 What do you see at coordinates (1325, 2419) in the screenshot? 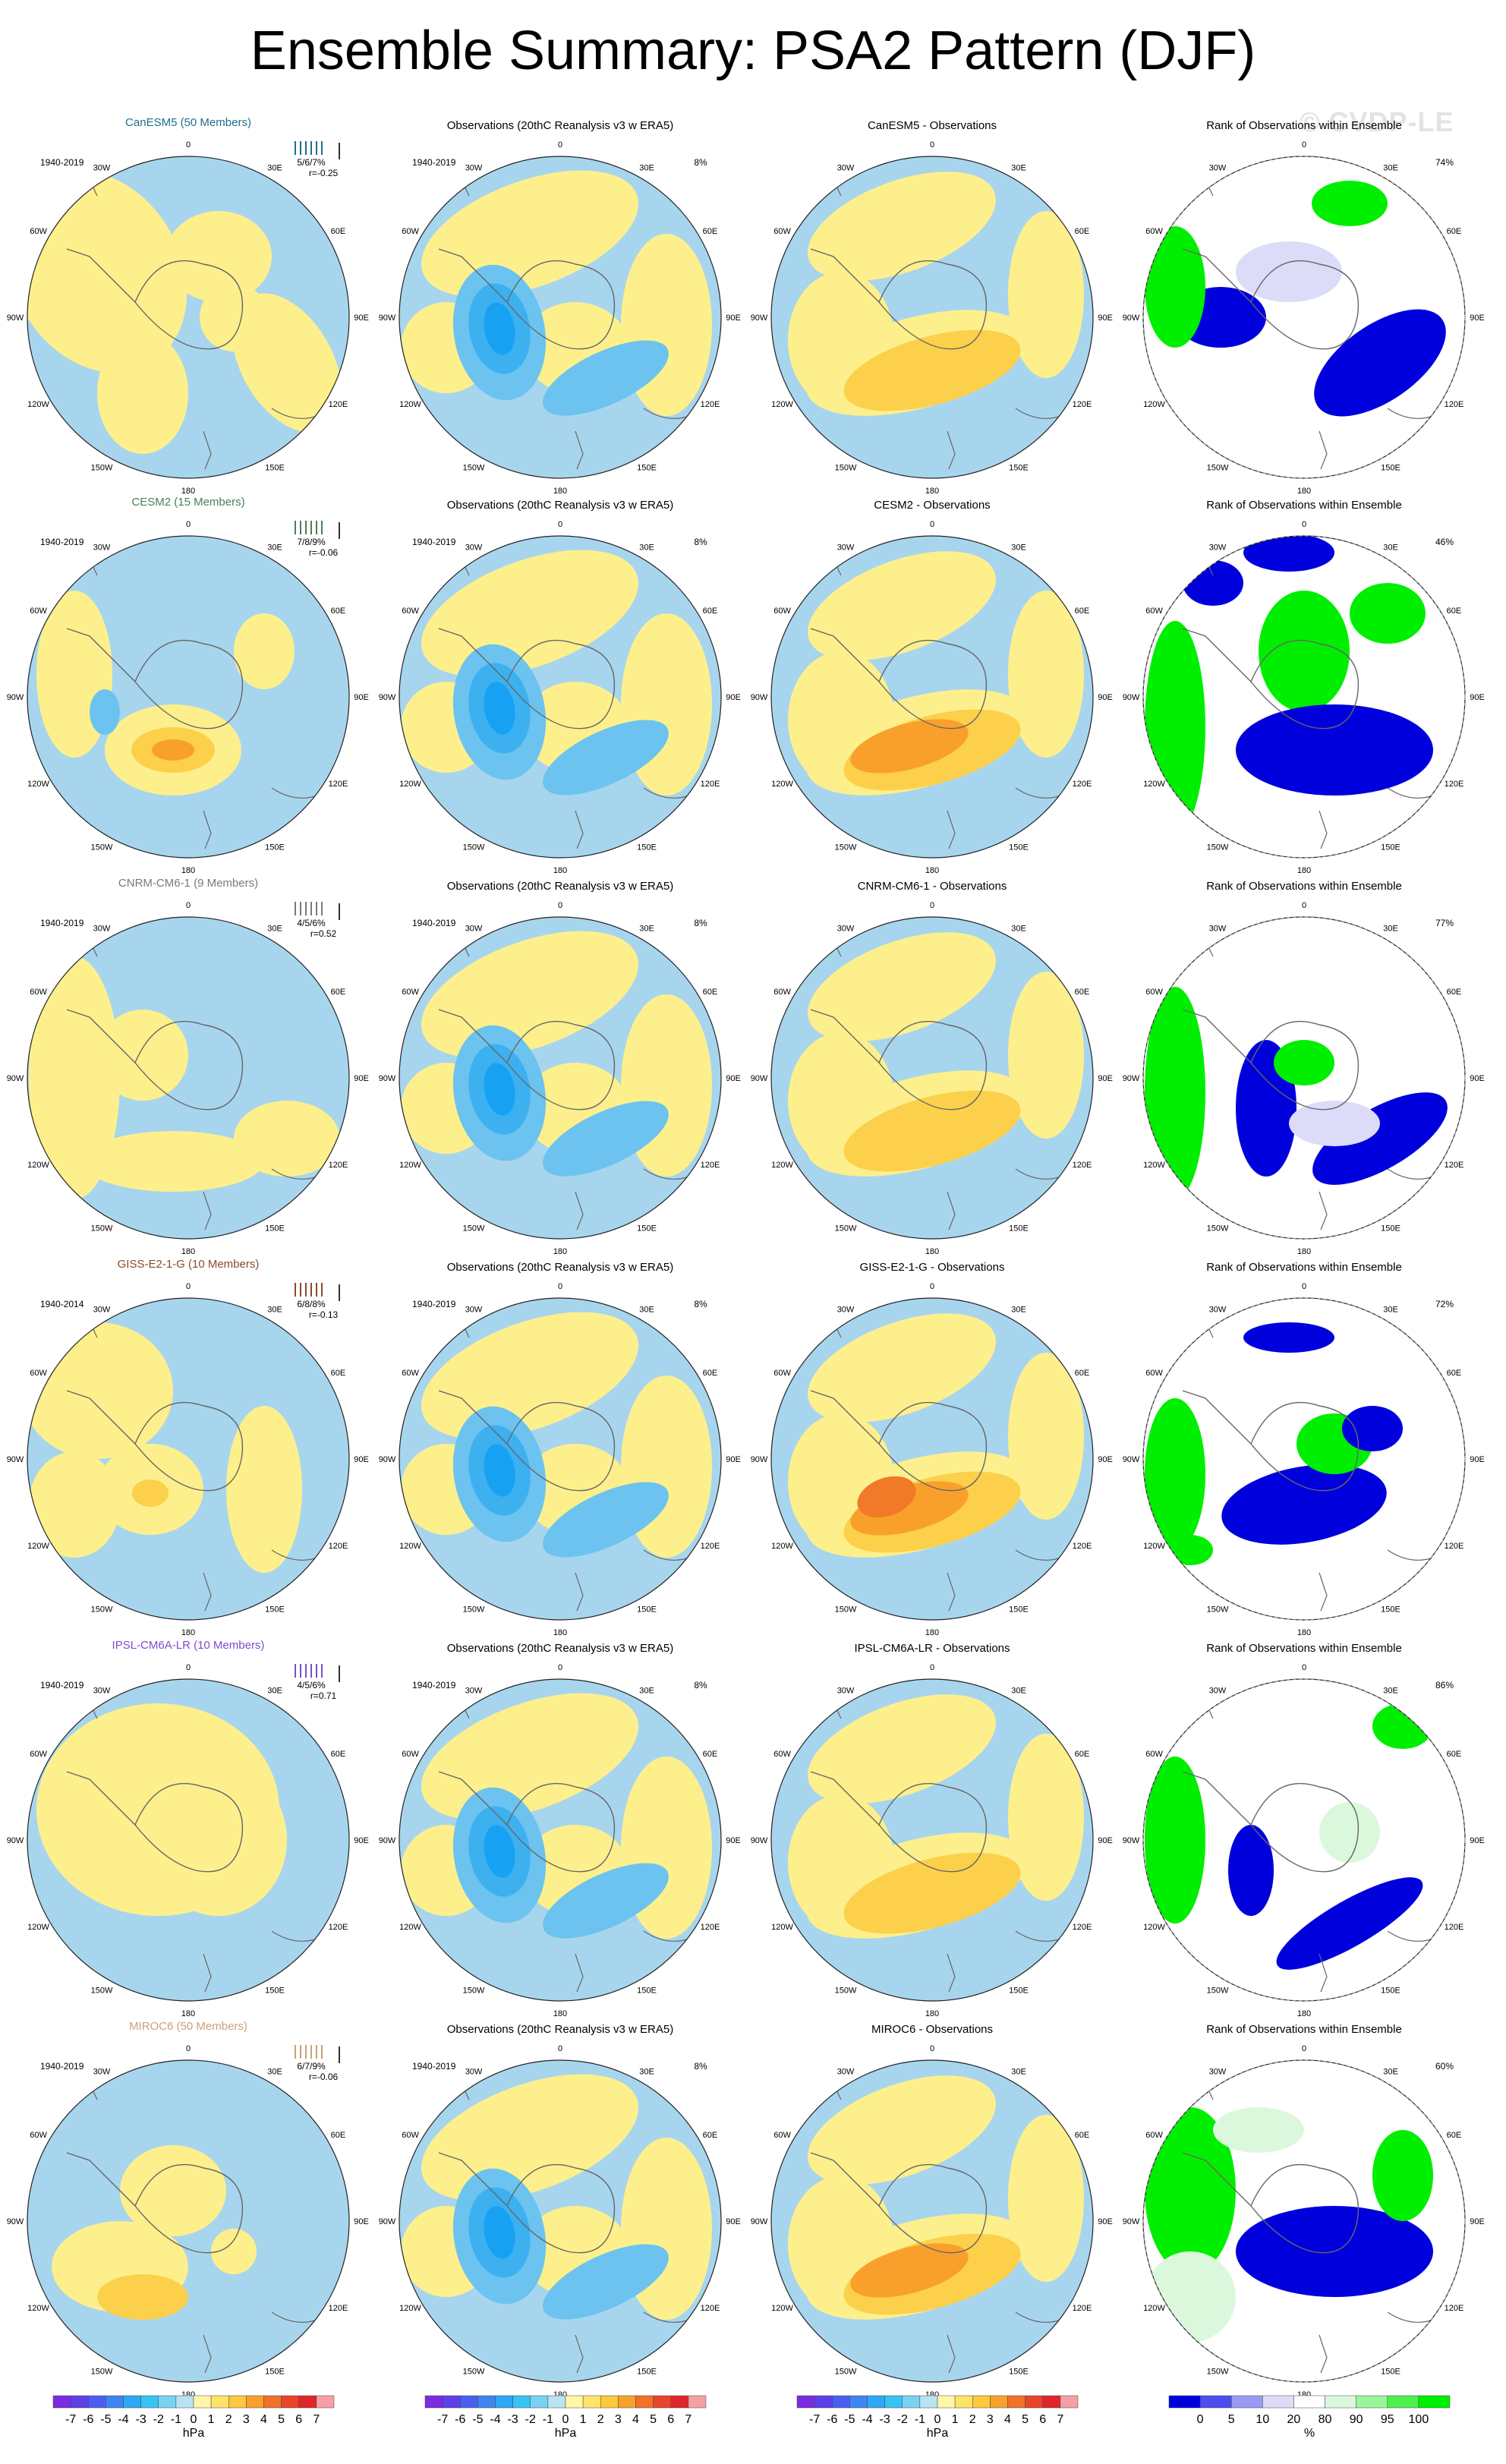
I see `colorbar-tick-label: 80` at bounding box center [1325, 2419].